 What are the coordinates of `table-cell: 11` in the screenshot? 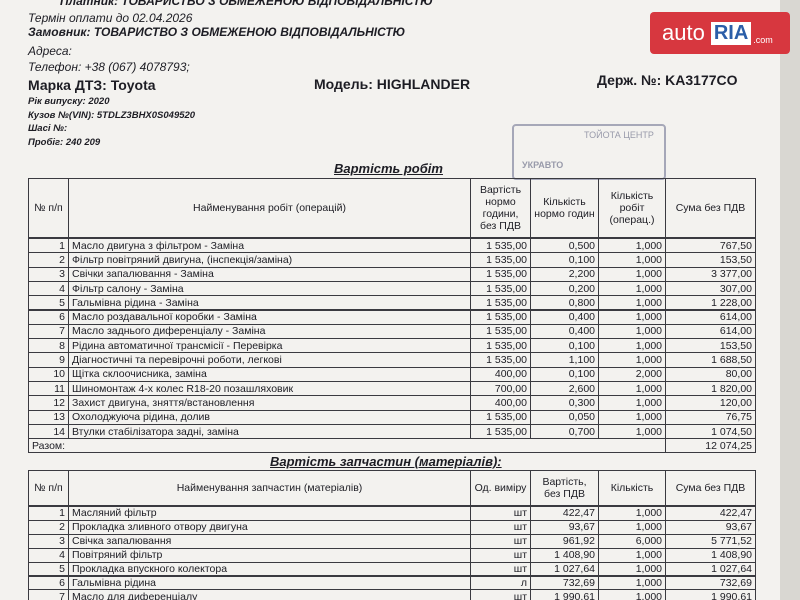 It's located at (48, 389).